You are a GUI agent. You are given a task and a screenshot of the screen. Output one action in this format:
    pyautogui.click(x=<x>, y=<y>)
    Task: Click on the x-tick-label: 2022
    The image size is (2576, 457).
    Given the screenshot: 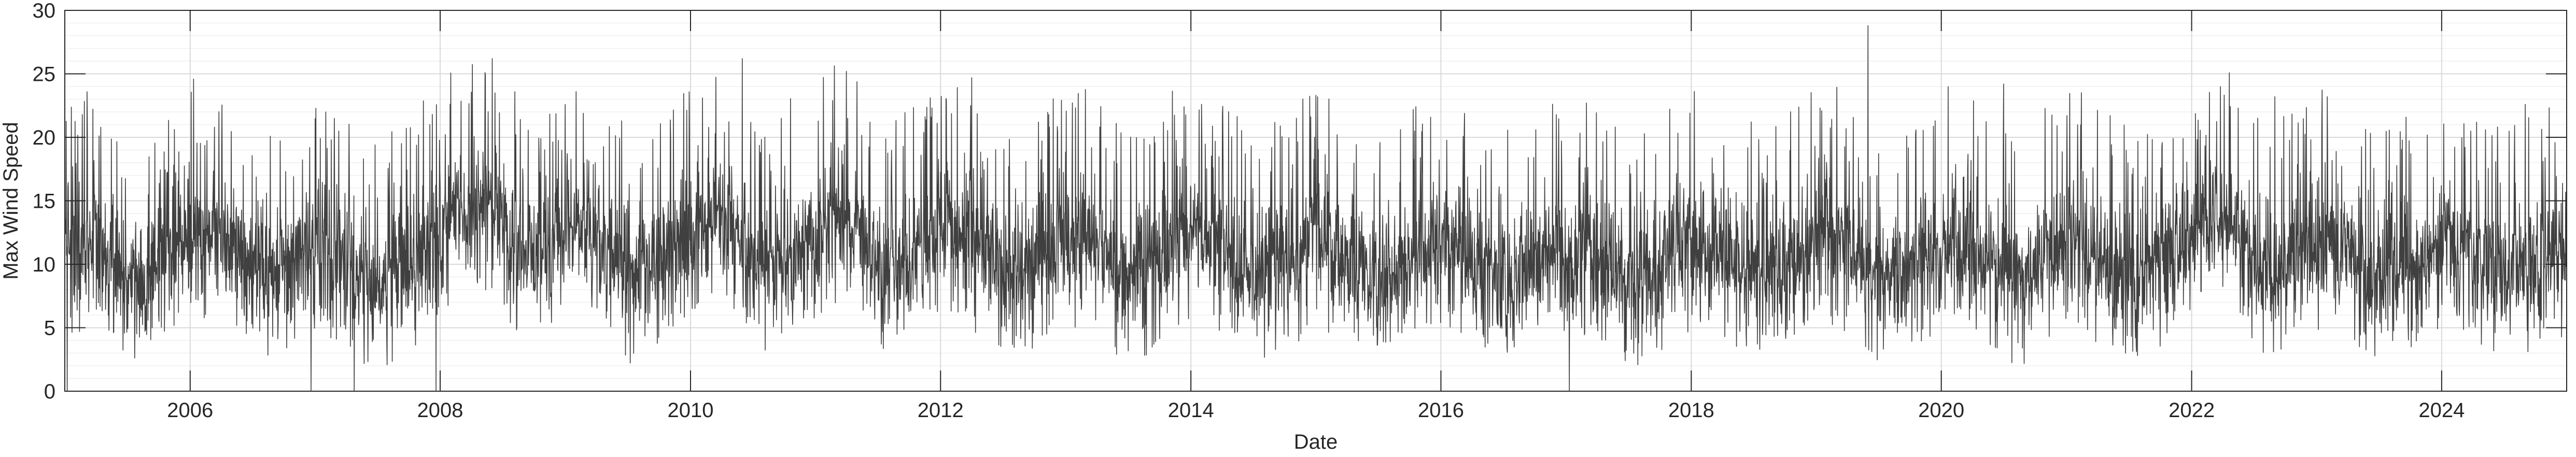 What is the action you would take?
    pyautogui.click(x=2192, y=410)
    